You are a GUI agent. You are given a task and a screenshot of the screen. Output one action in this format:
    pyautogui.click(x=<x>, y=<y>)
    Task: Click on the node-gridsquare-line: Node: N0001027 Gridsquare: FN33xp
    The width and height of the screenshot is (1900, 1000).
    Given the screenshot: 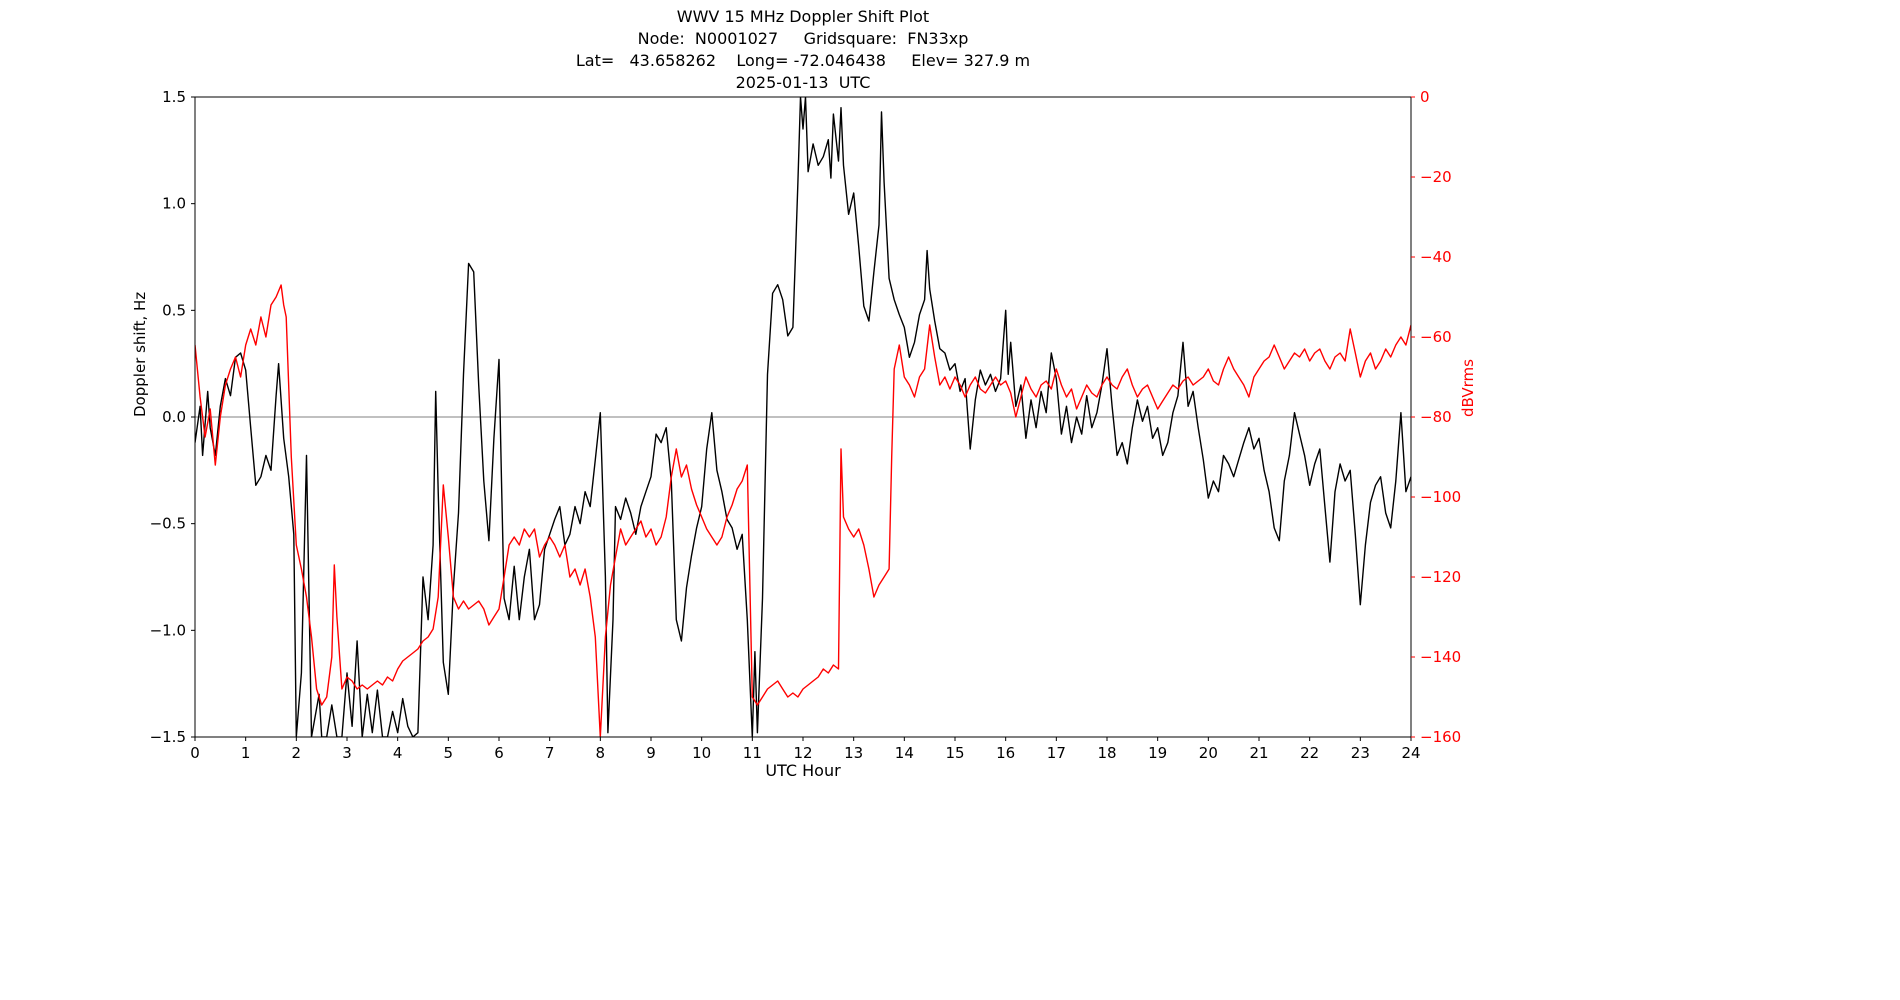 What is the action you would take?
    pyautogui.click(x=803, y=38)
    